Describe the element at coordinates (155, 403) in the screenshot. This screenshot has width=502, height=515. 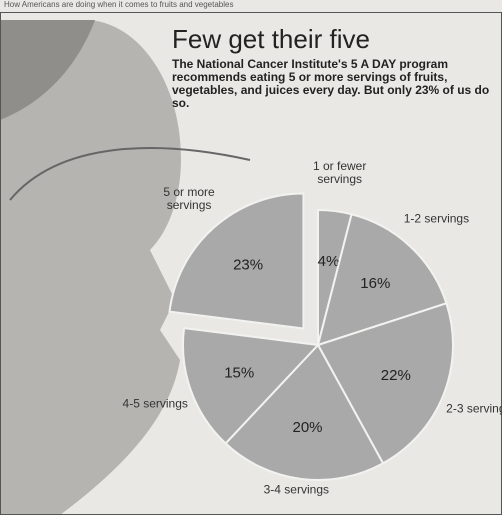
I see `category-label: 4-5 servings` at that location.